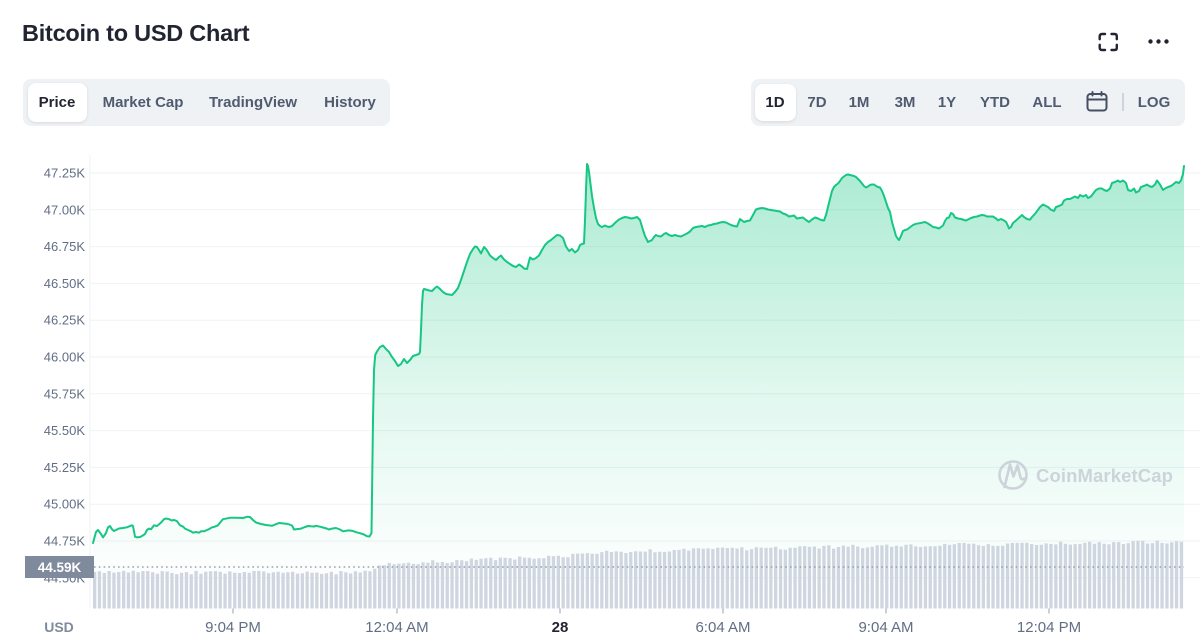 The height and width of the screenshot is (639, 1200). I want to click on svg-text: 46.00K, so click(65, 357).